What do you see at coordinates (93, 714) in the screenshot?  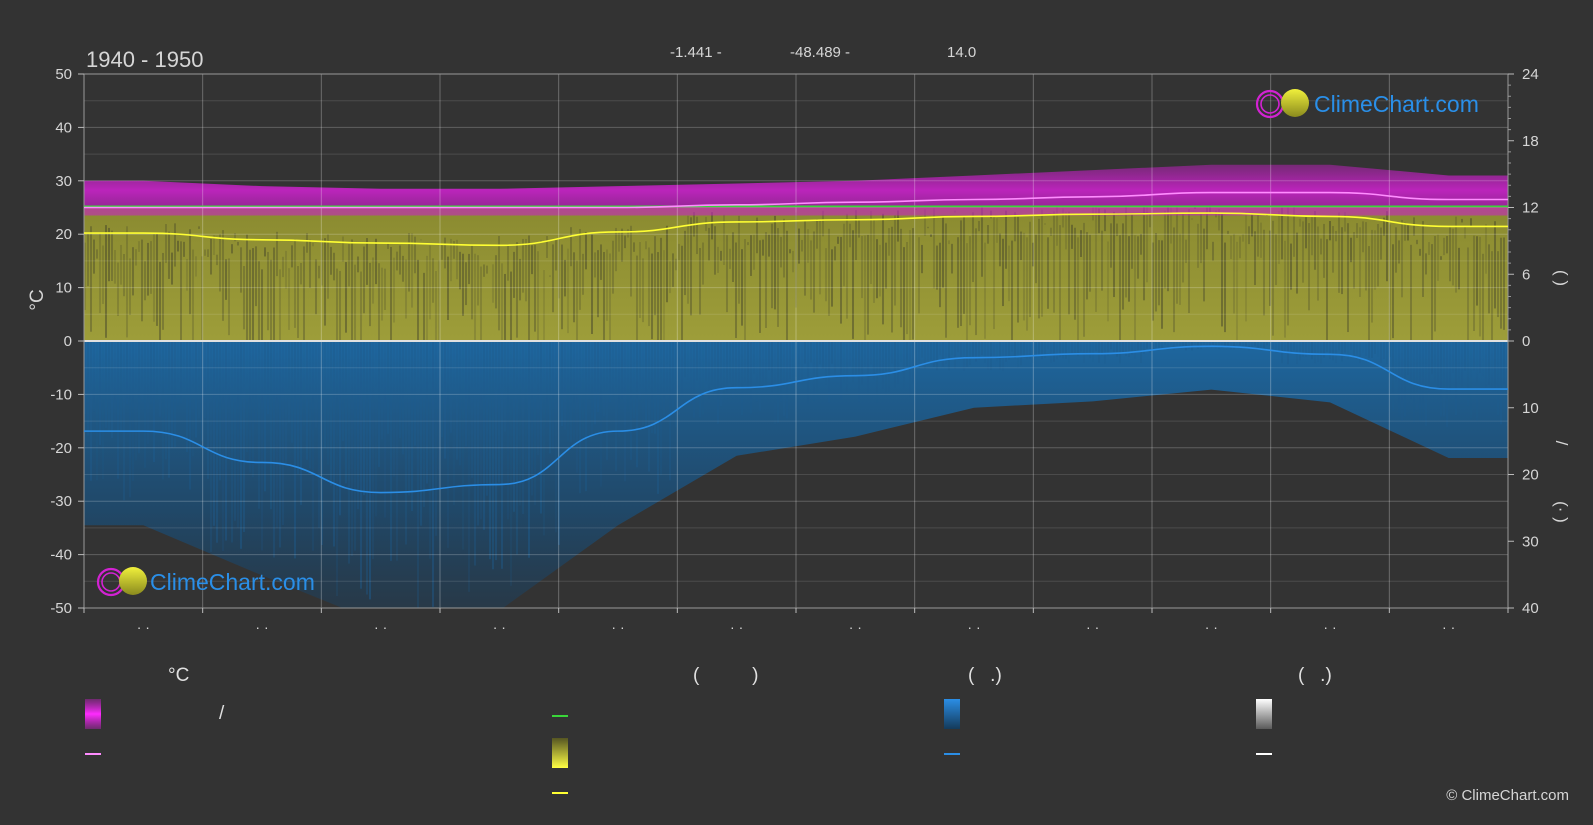 I see `legend-temp-range-swatch` at bounding box center [93, 714].